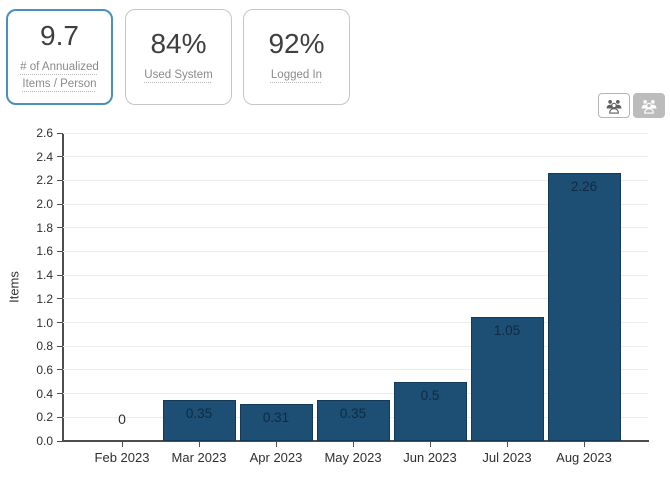 Image resolution: width=670 pixels, height=486 pixels. Describe the element at coordinates (44, 275) in the screenshot. I see `y-axis-tick-label: 1.4` at that location.